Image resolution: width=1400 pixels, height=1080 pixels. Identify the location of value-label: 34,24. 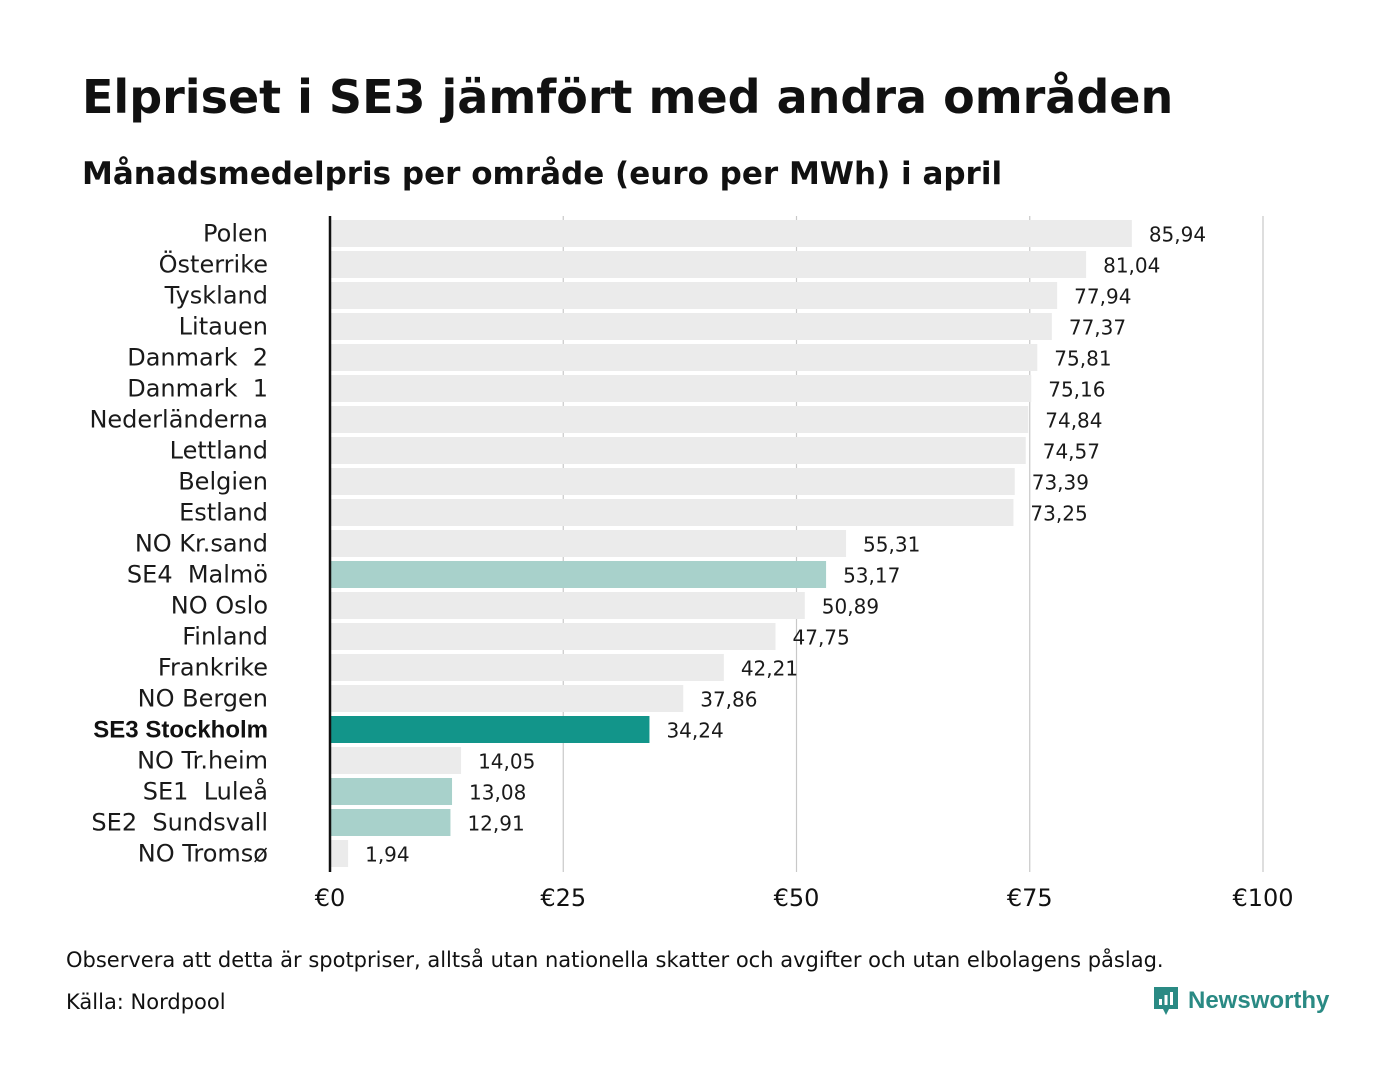
(694, 731).